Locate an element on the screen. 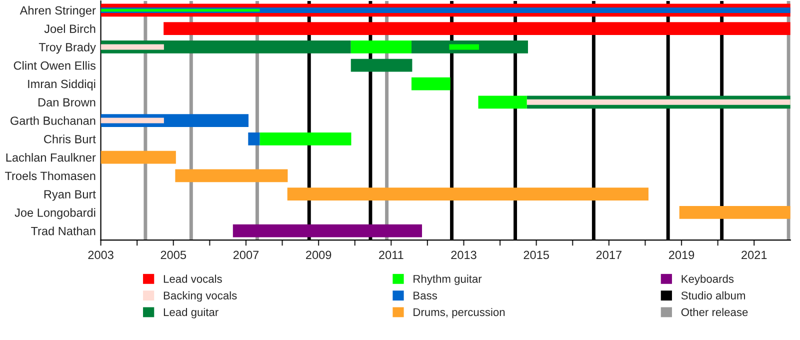  y-tick-label: Ryan Burt is located at coordinates (70, 195).